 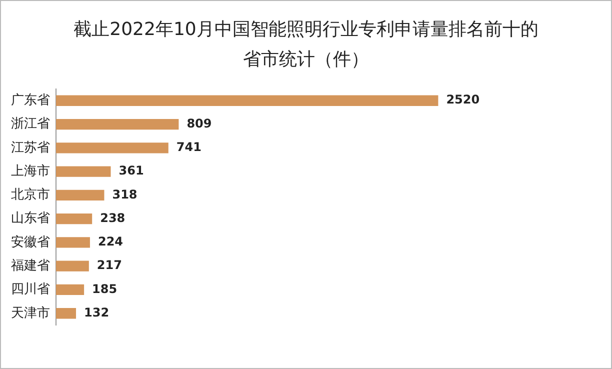 What do you see at coordinates (199, 123) in the screenshot?
I see `data-label: 809` at bounding box center [199, 123].